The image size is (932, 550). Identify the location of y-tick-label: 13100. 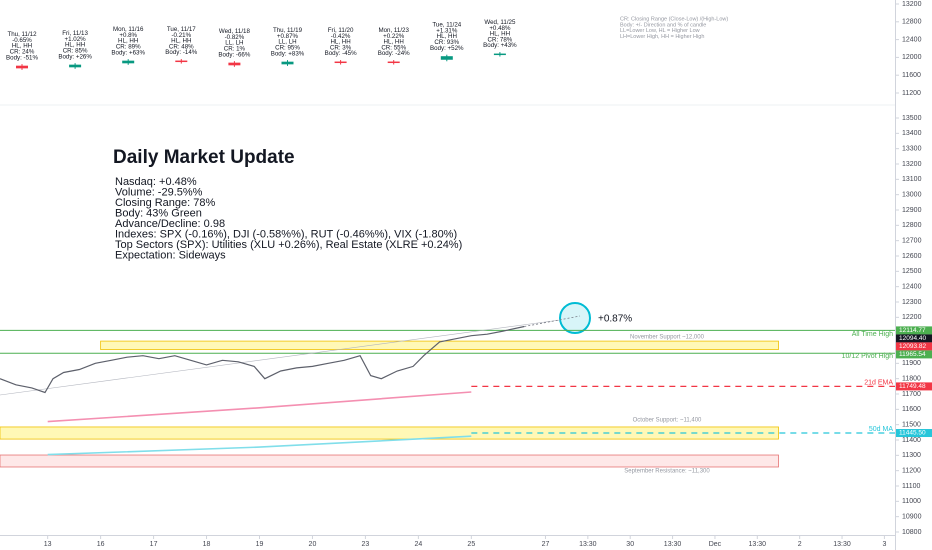
(912, 179).